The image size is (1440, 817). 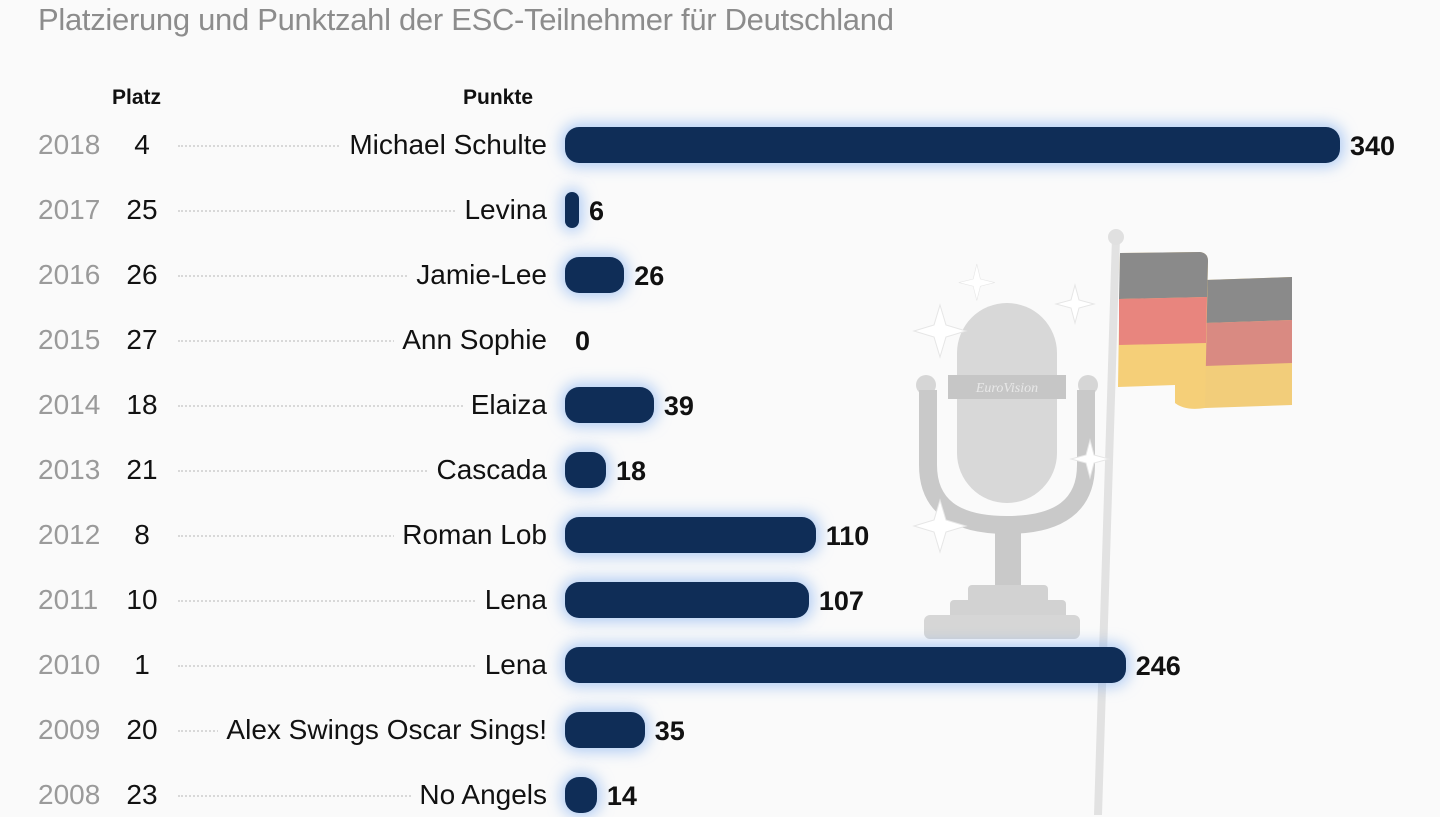 What do you see at coordinates (142, 794) in the screenshot?
I see `place-value: 23` at bounding box center [142, 794].